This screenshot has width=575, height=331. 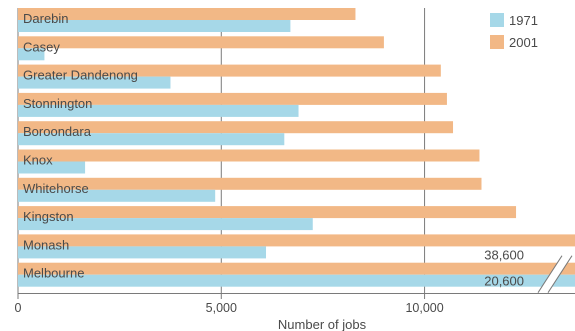 What do you see at coordinates (186, 14) in the screenshot?
I see `bar-2001-darebin` at bounding box center [186, 14].